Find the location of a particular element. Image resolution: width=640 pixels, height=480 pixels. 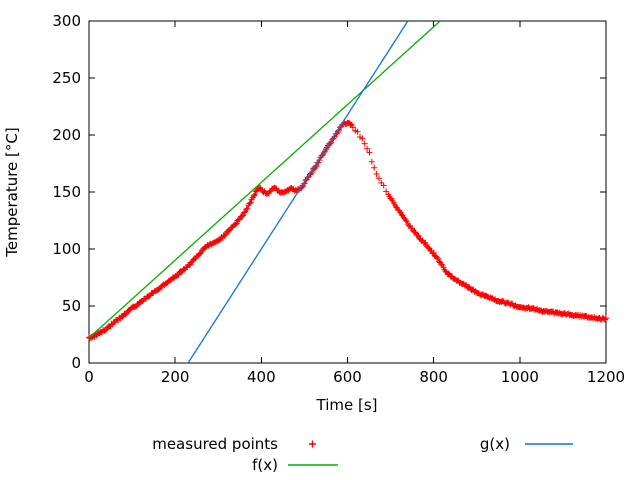

x-tick-label: 1200 is located at coordinates (606, 377).